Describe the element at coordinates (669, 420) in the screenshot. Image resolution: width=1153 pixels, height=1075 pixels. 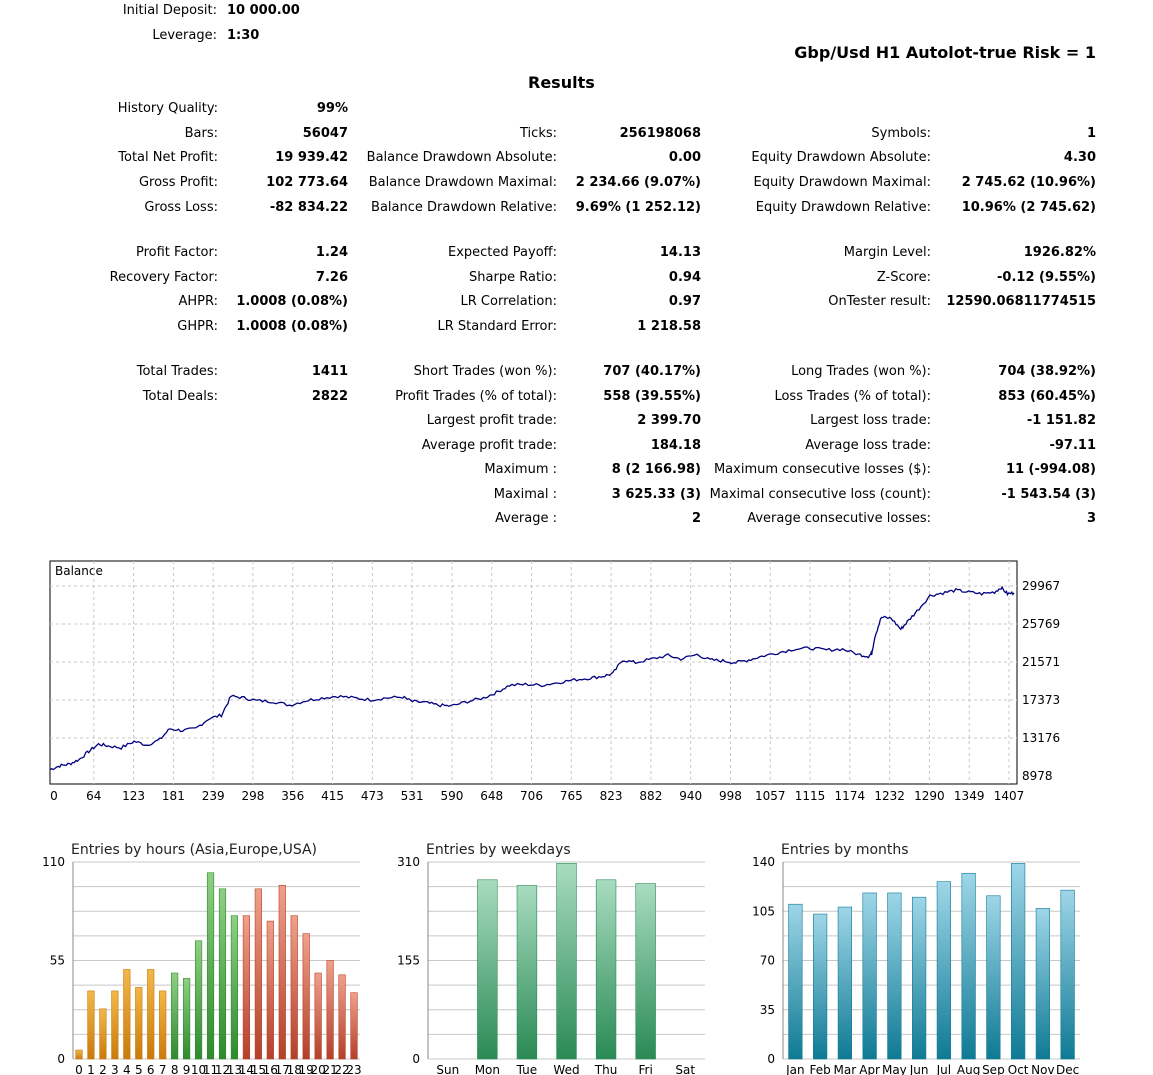
I see `col2-value: 2 399.70` at that location.